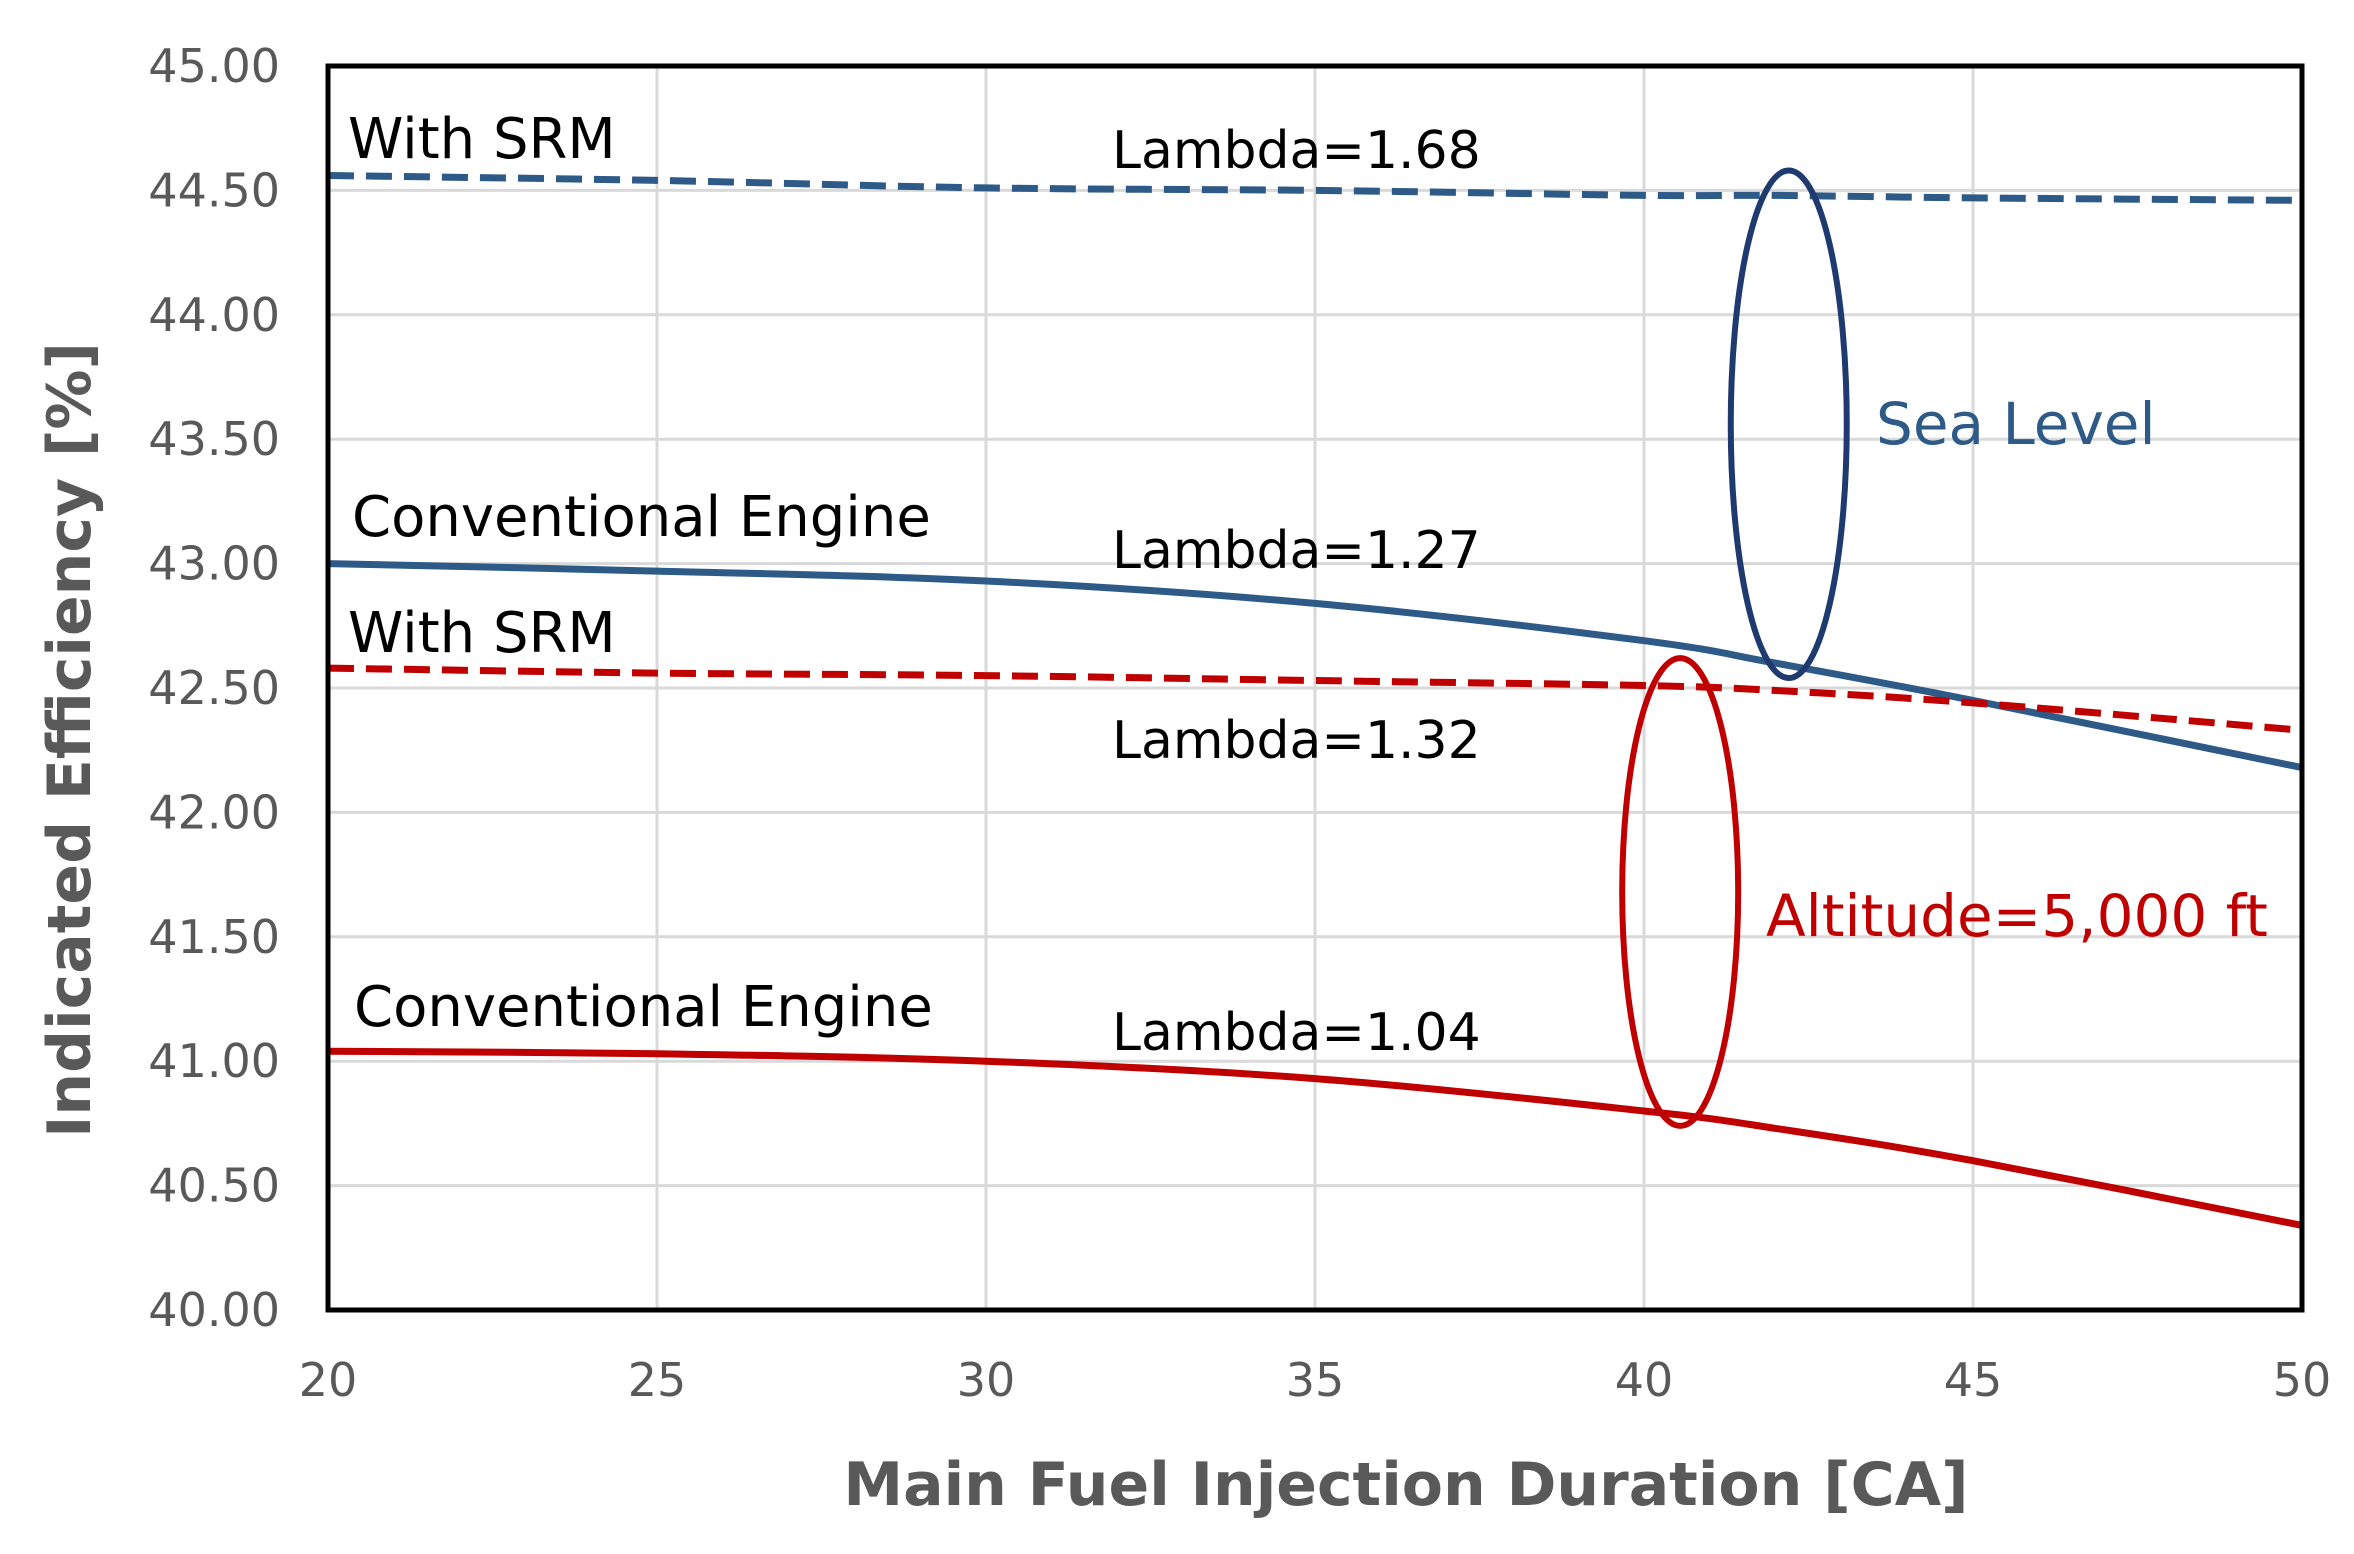 This screenshot has height=1554, width=2354. I want to click on altitude-conventional-name-label: Conventional Engine, so click(643, 1007).